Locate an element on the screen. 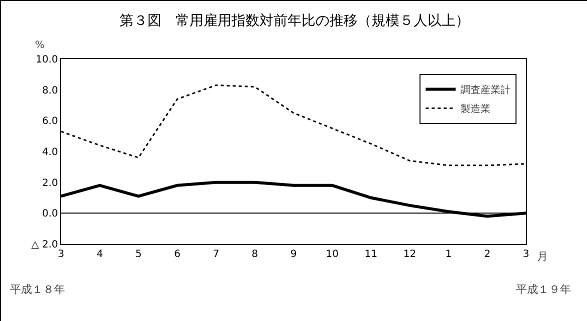 The height and width of the screenshot is (321, 587). y-tick-label: 2.0 is located at coordinates (50, 183).